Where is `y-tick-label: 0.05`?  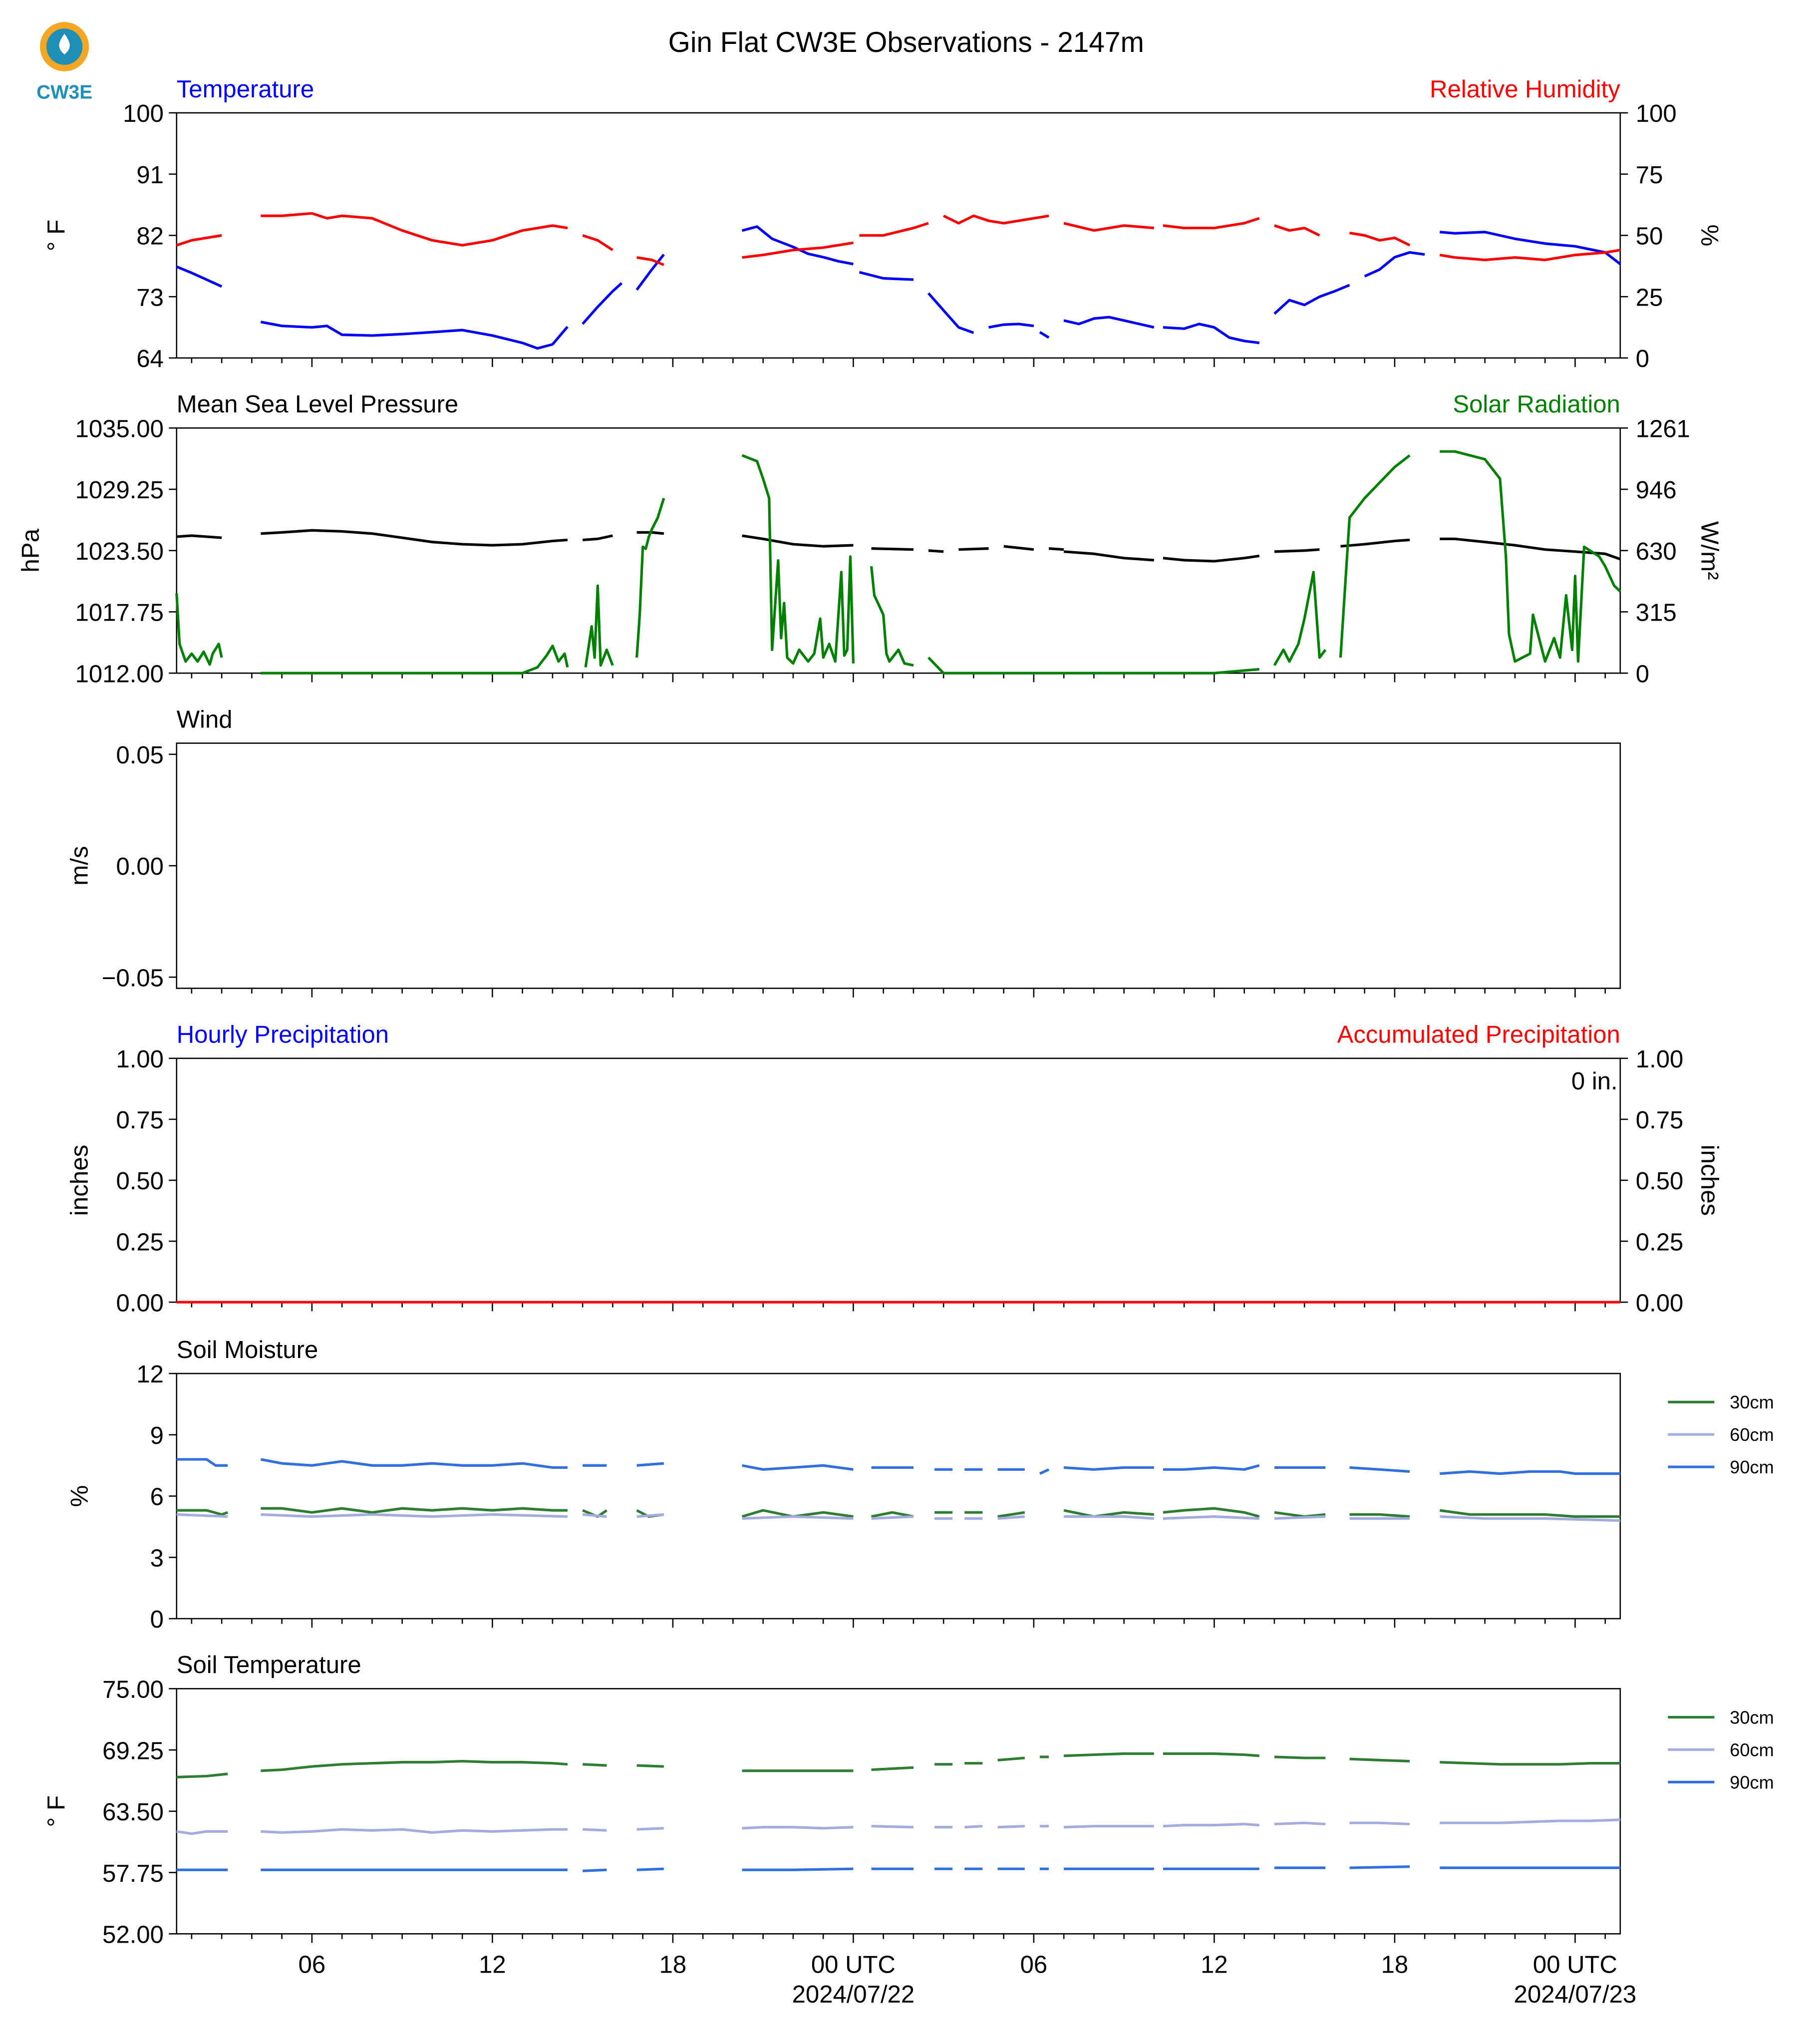
y-tick-label: 0.05 is located at coordinates (139, 755).